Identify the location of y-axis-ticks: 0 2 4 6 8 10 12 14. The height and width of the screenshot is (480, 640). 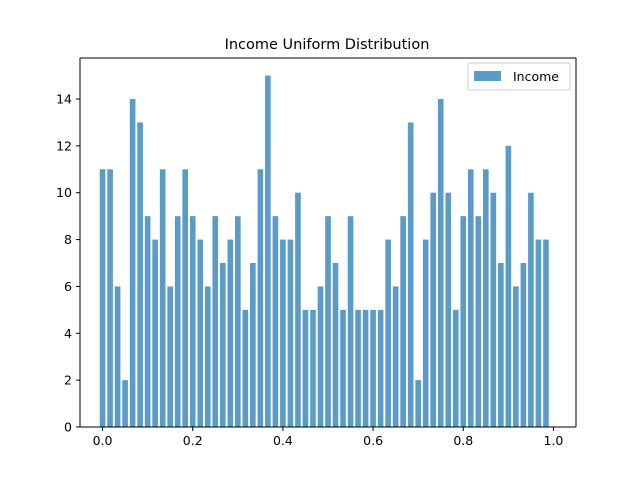
(68, 263).